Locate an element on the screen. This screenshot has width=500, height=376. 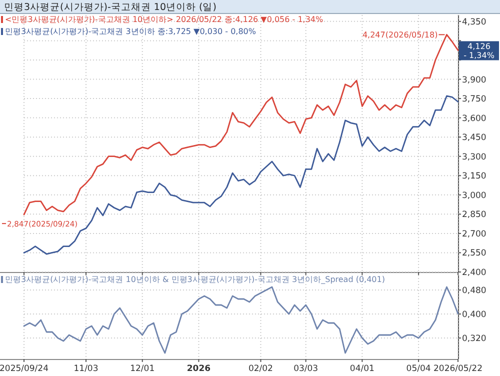
chart-title: 민평3사평균(시가평가)-국고채권 10년이하 (일) is located at coordinates (110, 7).